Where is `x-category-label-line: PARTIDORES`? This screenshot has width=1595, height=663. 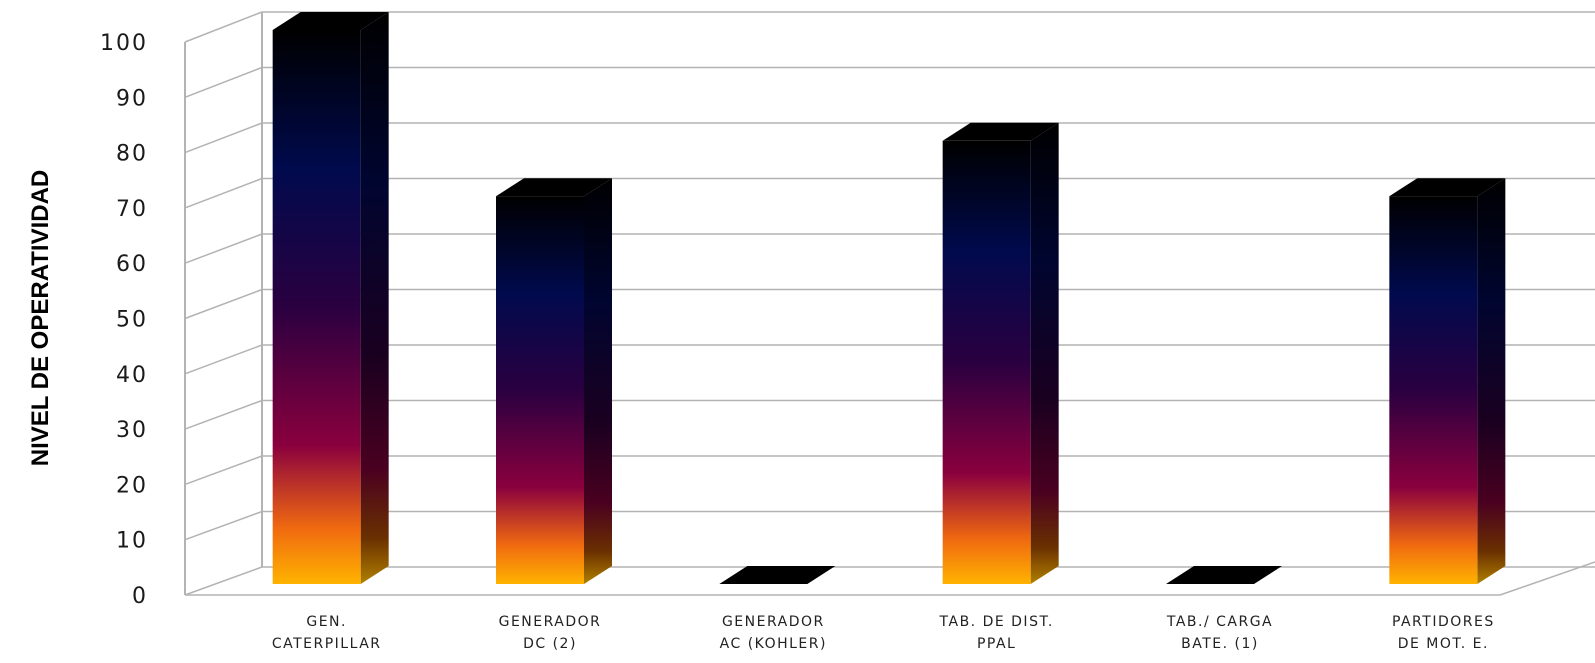
x-category-label-line: PARTIDORES is located at coordinates (1443, 622).